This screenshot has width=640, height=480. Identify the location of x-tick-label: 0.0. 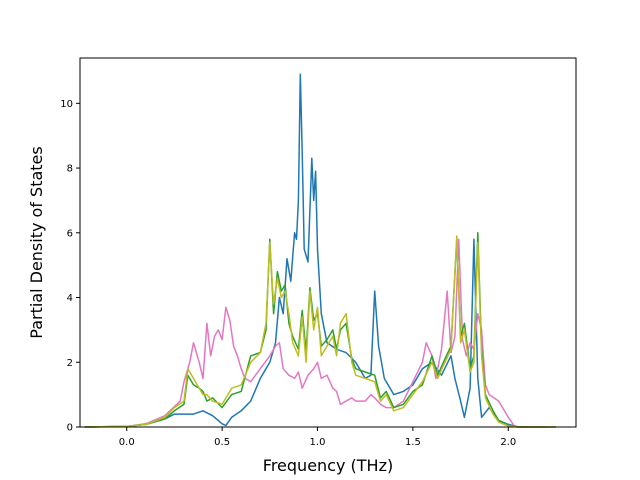
(127, 442).